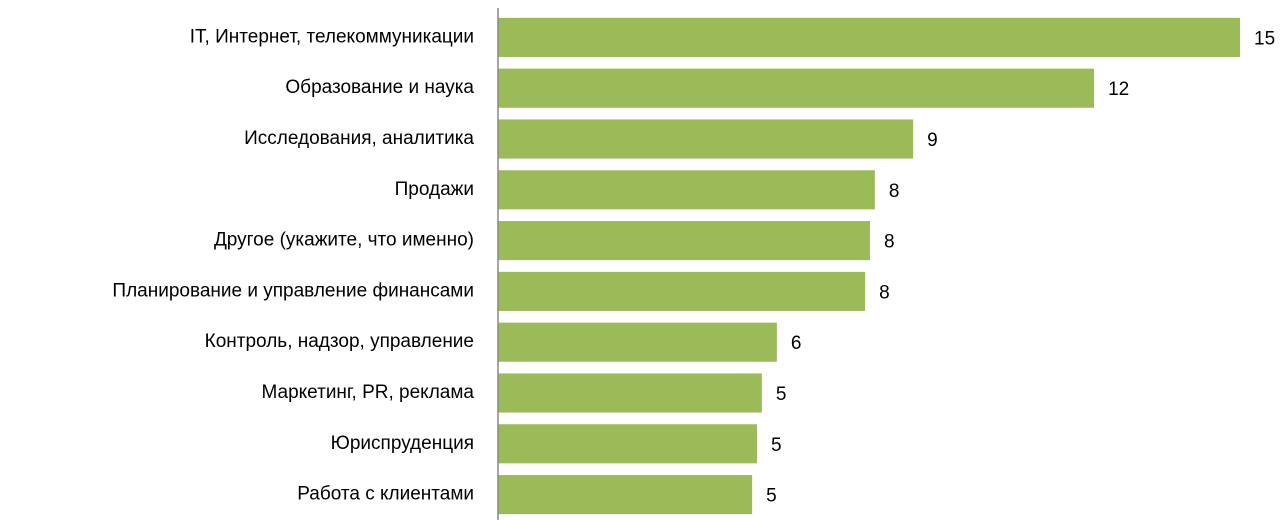 The width and height of the screenshot is (1286, 520). What do you see at coordinates (332, 36) in the screenshot?
I see `y-tick-label: IT, Интернет, телекоммуникации` at bounding box center [332, 36].